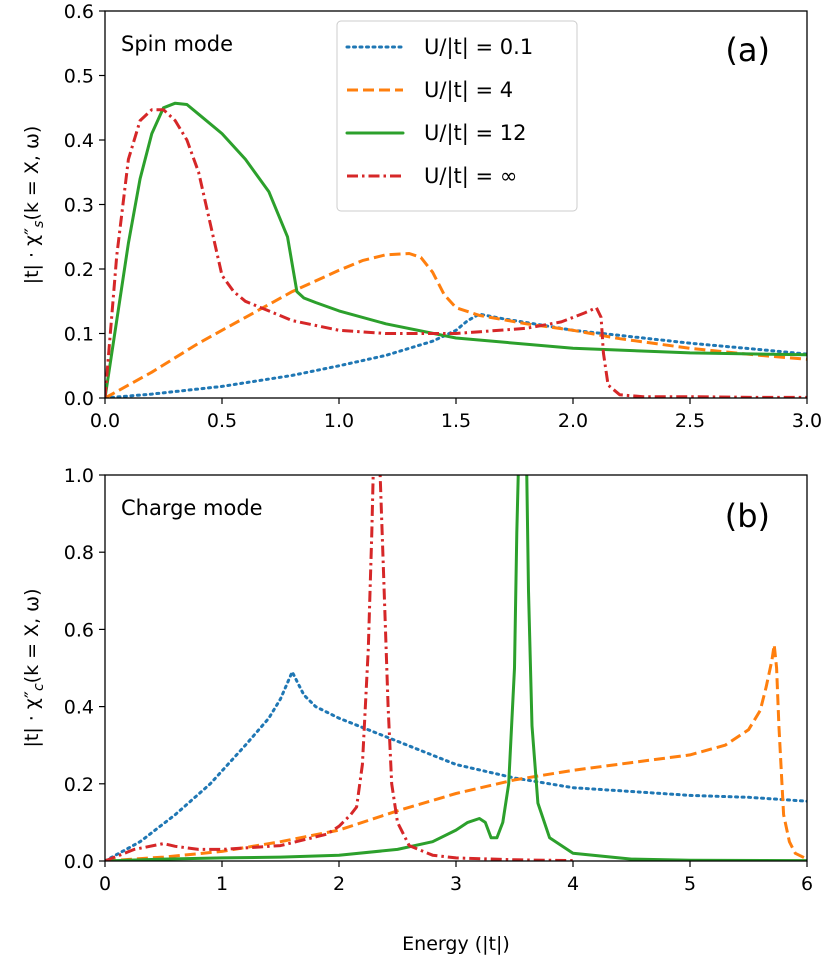 The image size is (830, 969). Describe the element at coordinates (79, 862) in the screenshot. I see `y-tick-label-b: 0.0` at that location.